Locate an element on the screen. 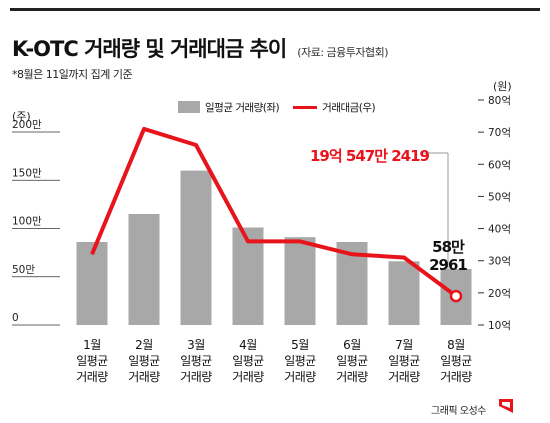 The width and height of the screenshot is (550, 423). line-value-annotation: 19억 547만 2419 is located at coordinates (370, 156).